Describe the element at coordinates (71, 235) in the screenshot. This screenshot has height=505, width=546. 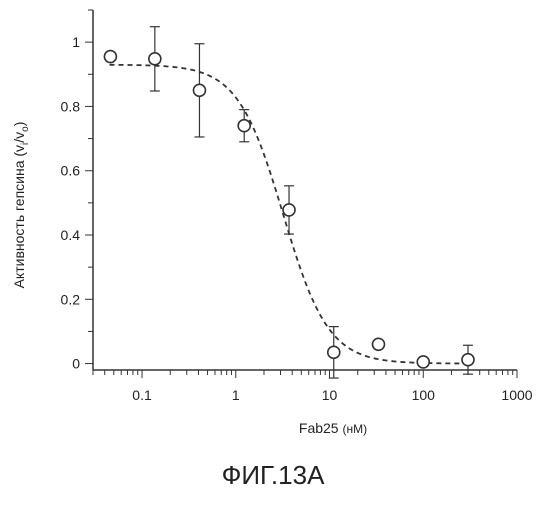
I see `y-tick-label: 0.4` at that location.